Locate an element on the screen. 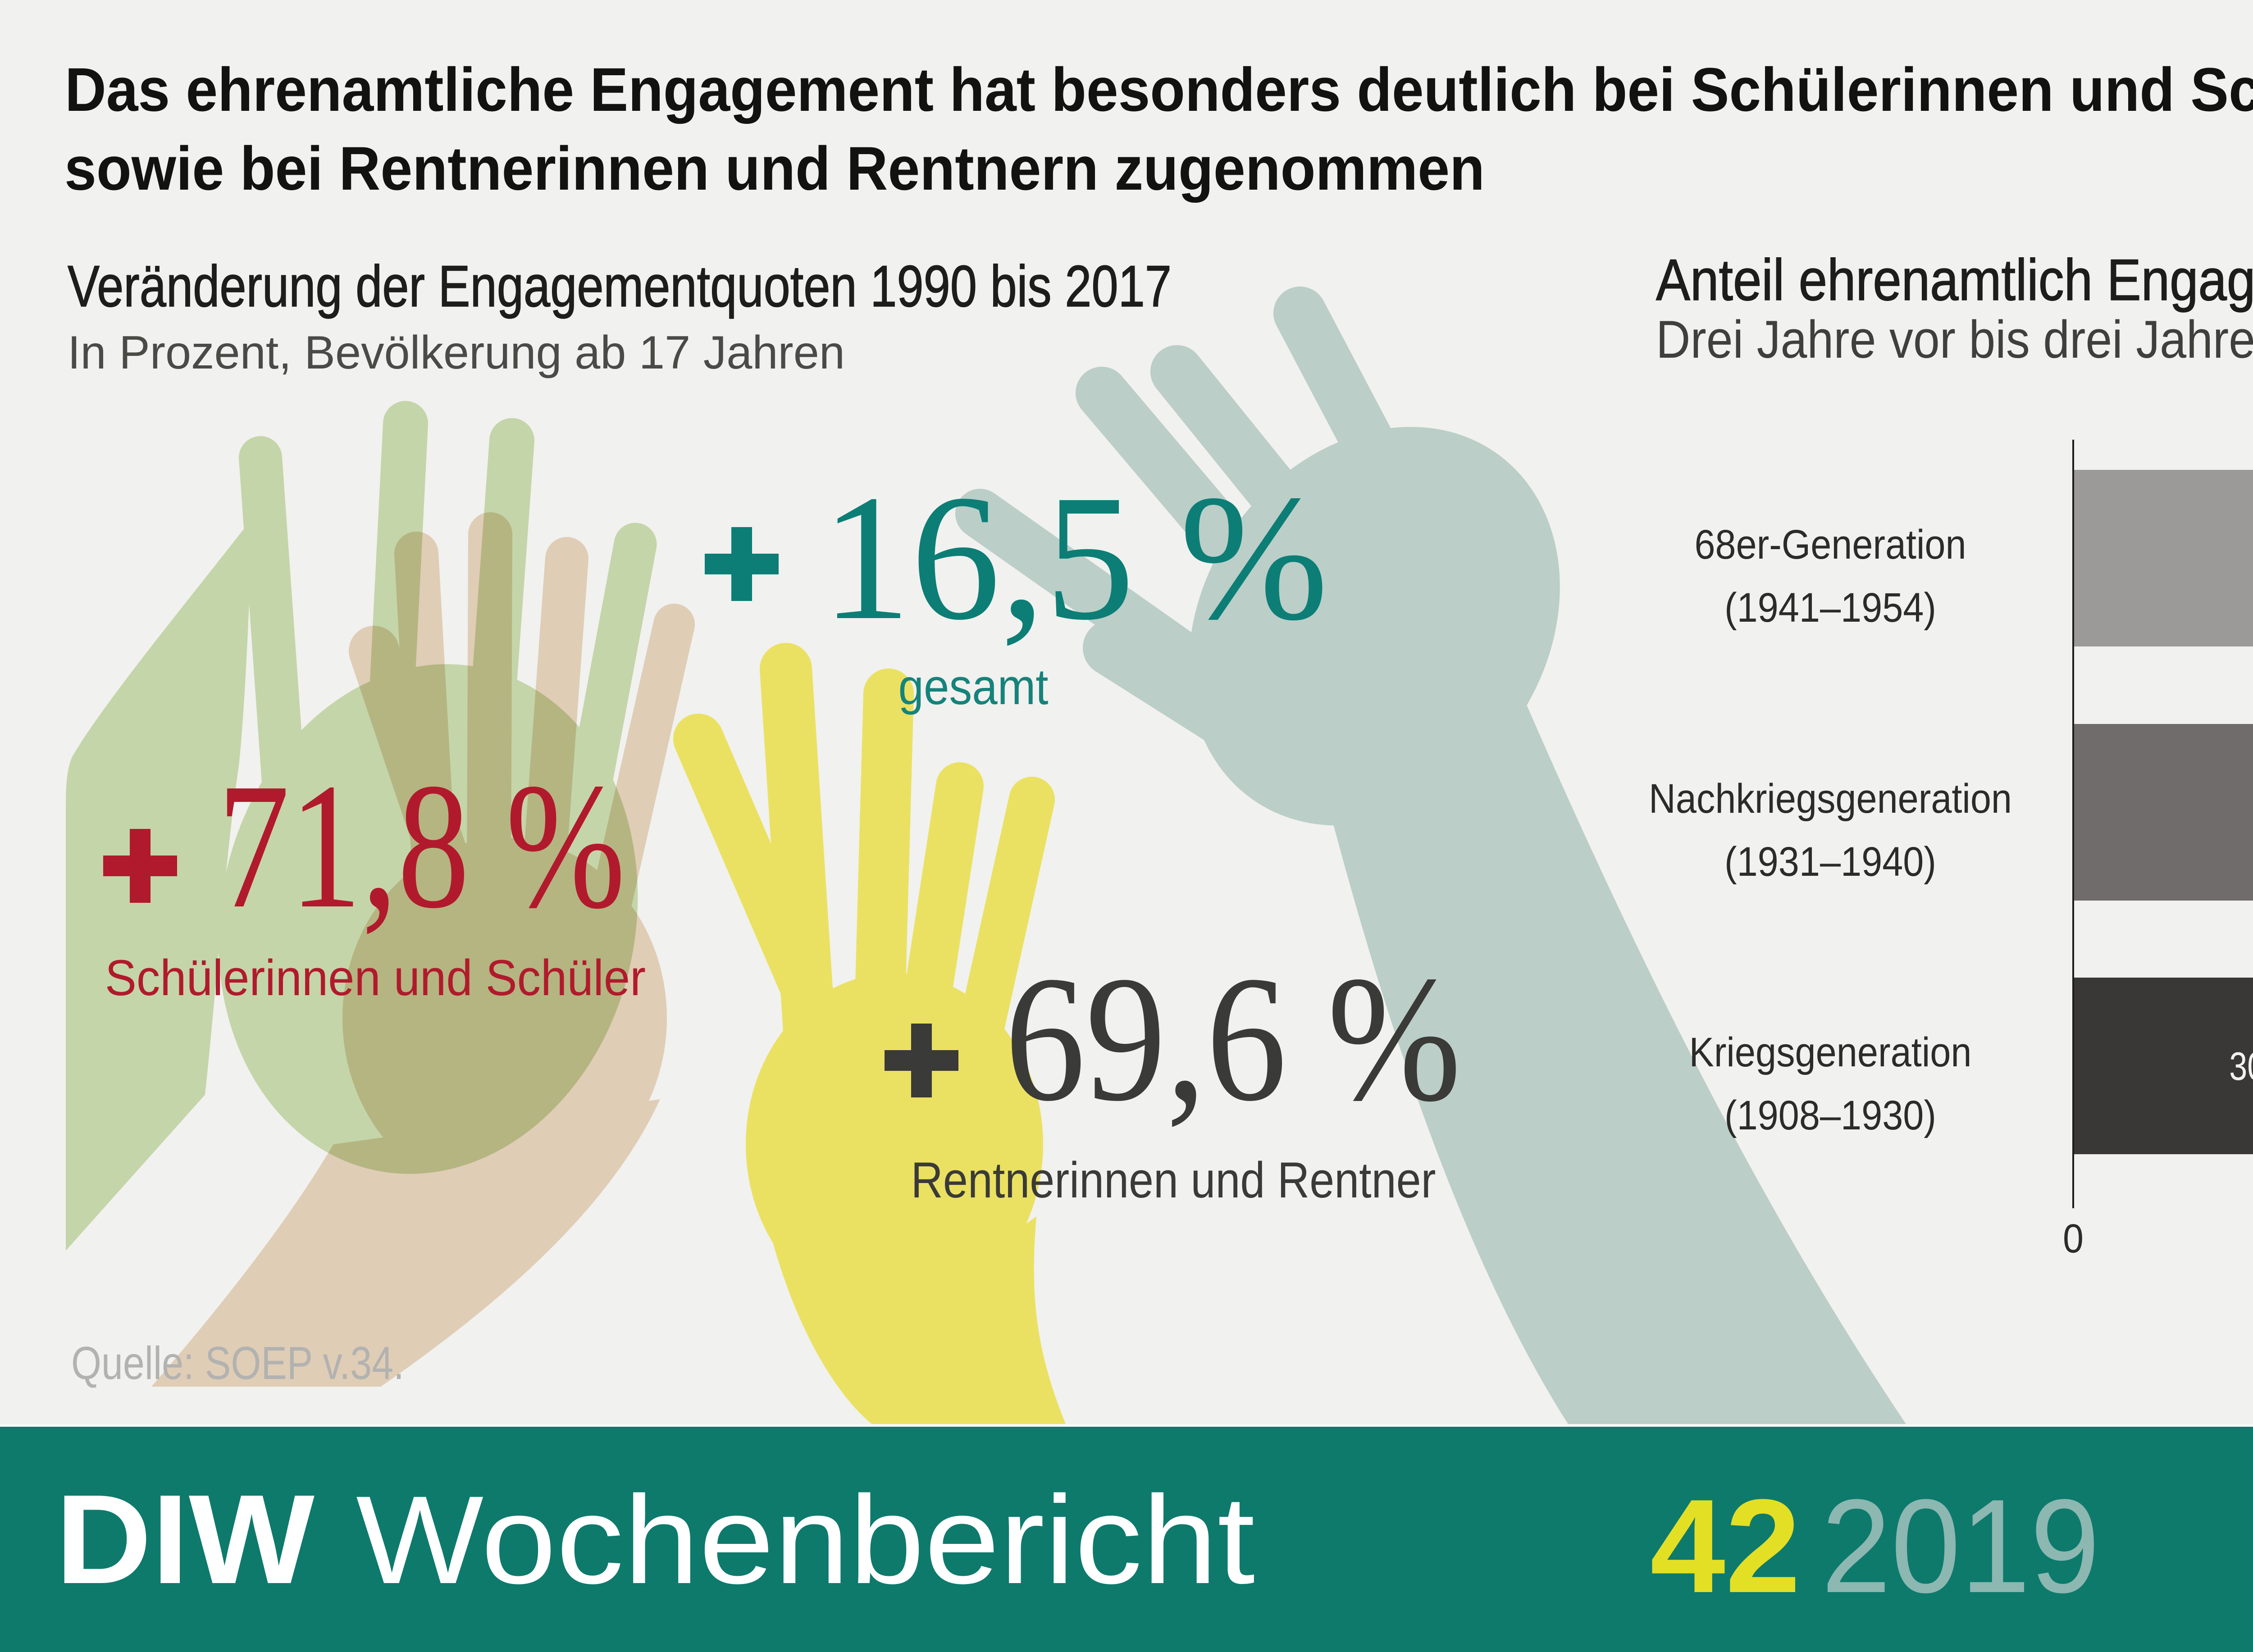 This screenshot has width=2253, height=1652. svg-text: 68er-Generation is located at coordinates (1830, 545).